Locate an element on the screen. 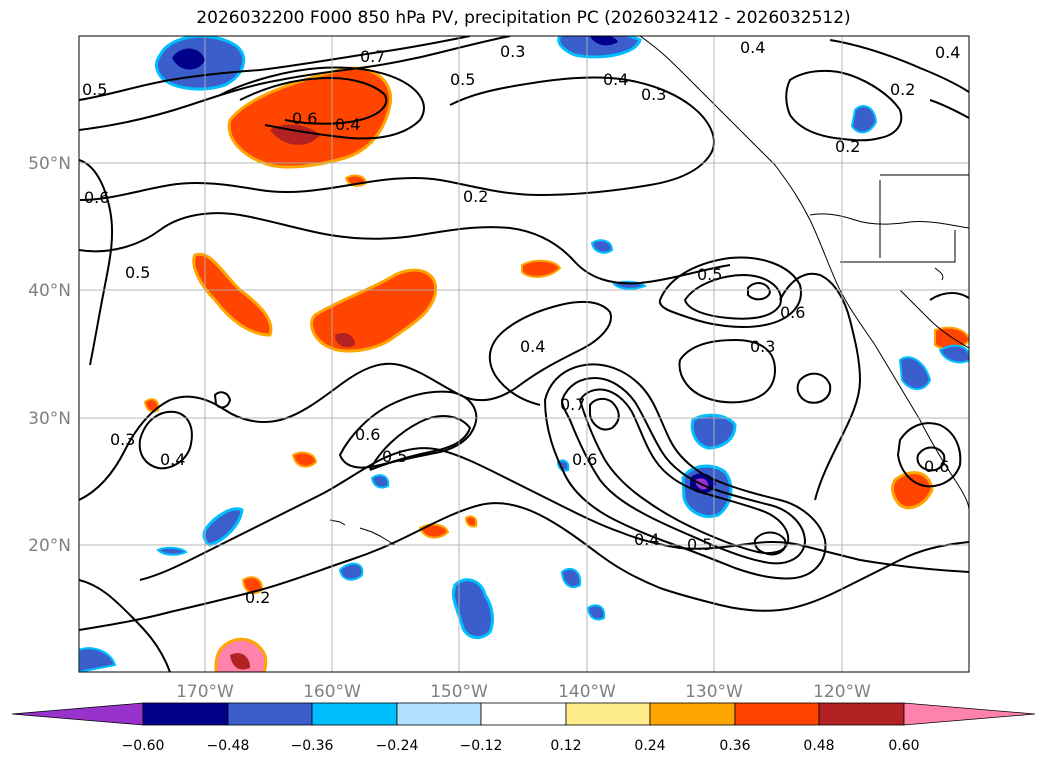 This screenshot has height=765, width=1047. longitude-labels: 170°W 160°W 150°W 140°W 130°W 120°W is located at coordinates (523, 692).